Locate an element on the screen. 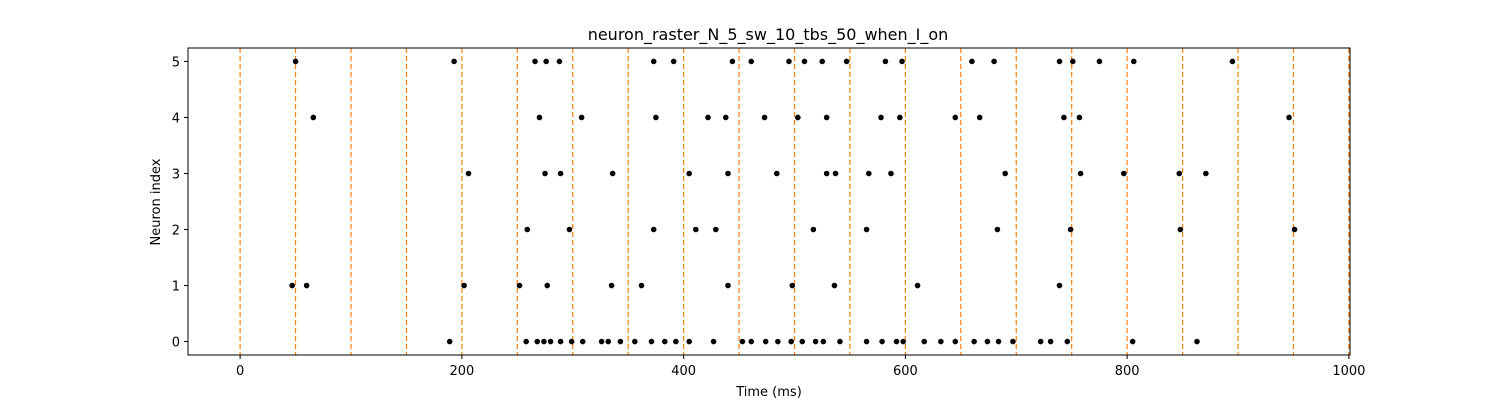 The image size is (1500, 400). y-tick-label: 4 is located at coordinates (176, 118).